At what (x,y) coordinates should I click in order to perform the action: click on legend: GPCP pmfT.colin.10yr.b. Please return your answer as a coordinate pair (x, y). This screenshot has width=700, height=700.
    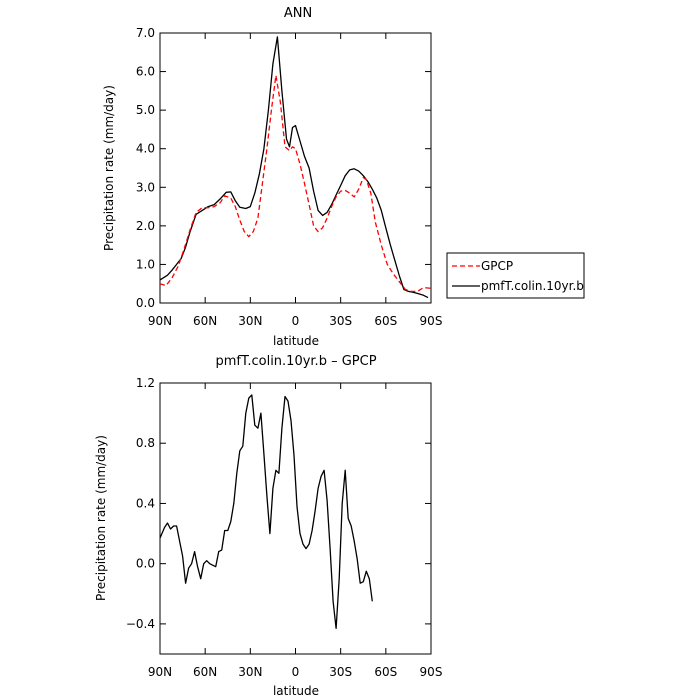
    Looking at the image, I should click on (515, 275).